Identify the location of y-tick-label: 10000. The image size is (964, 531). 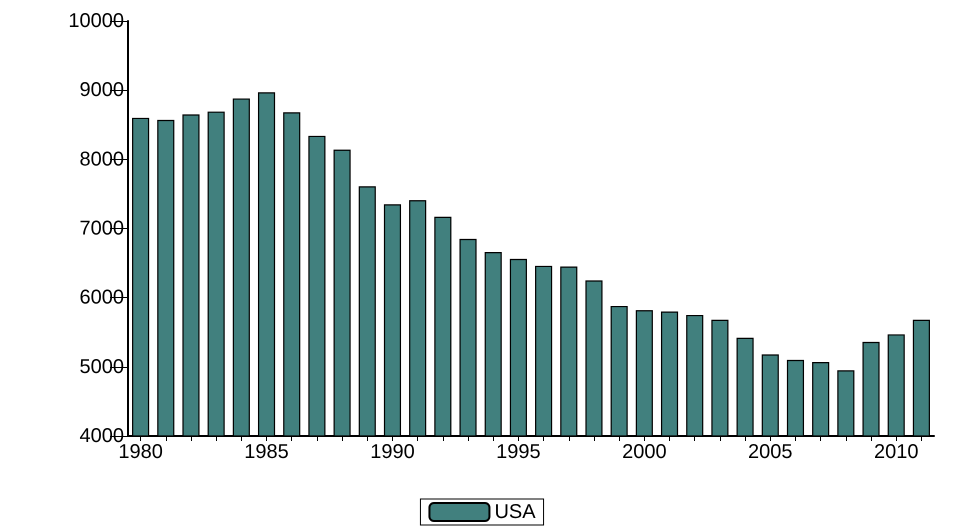
(96, 21).